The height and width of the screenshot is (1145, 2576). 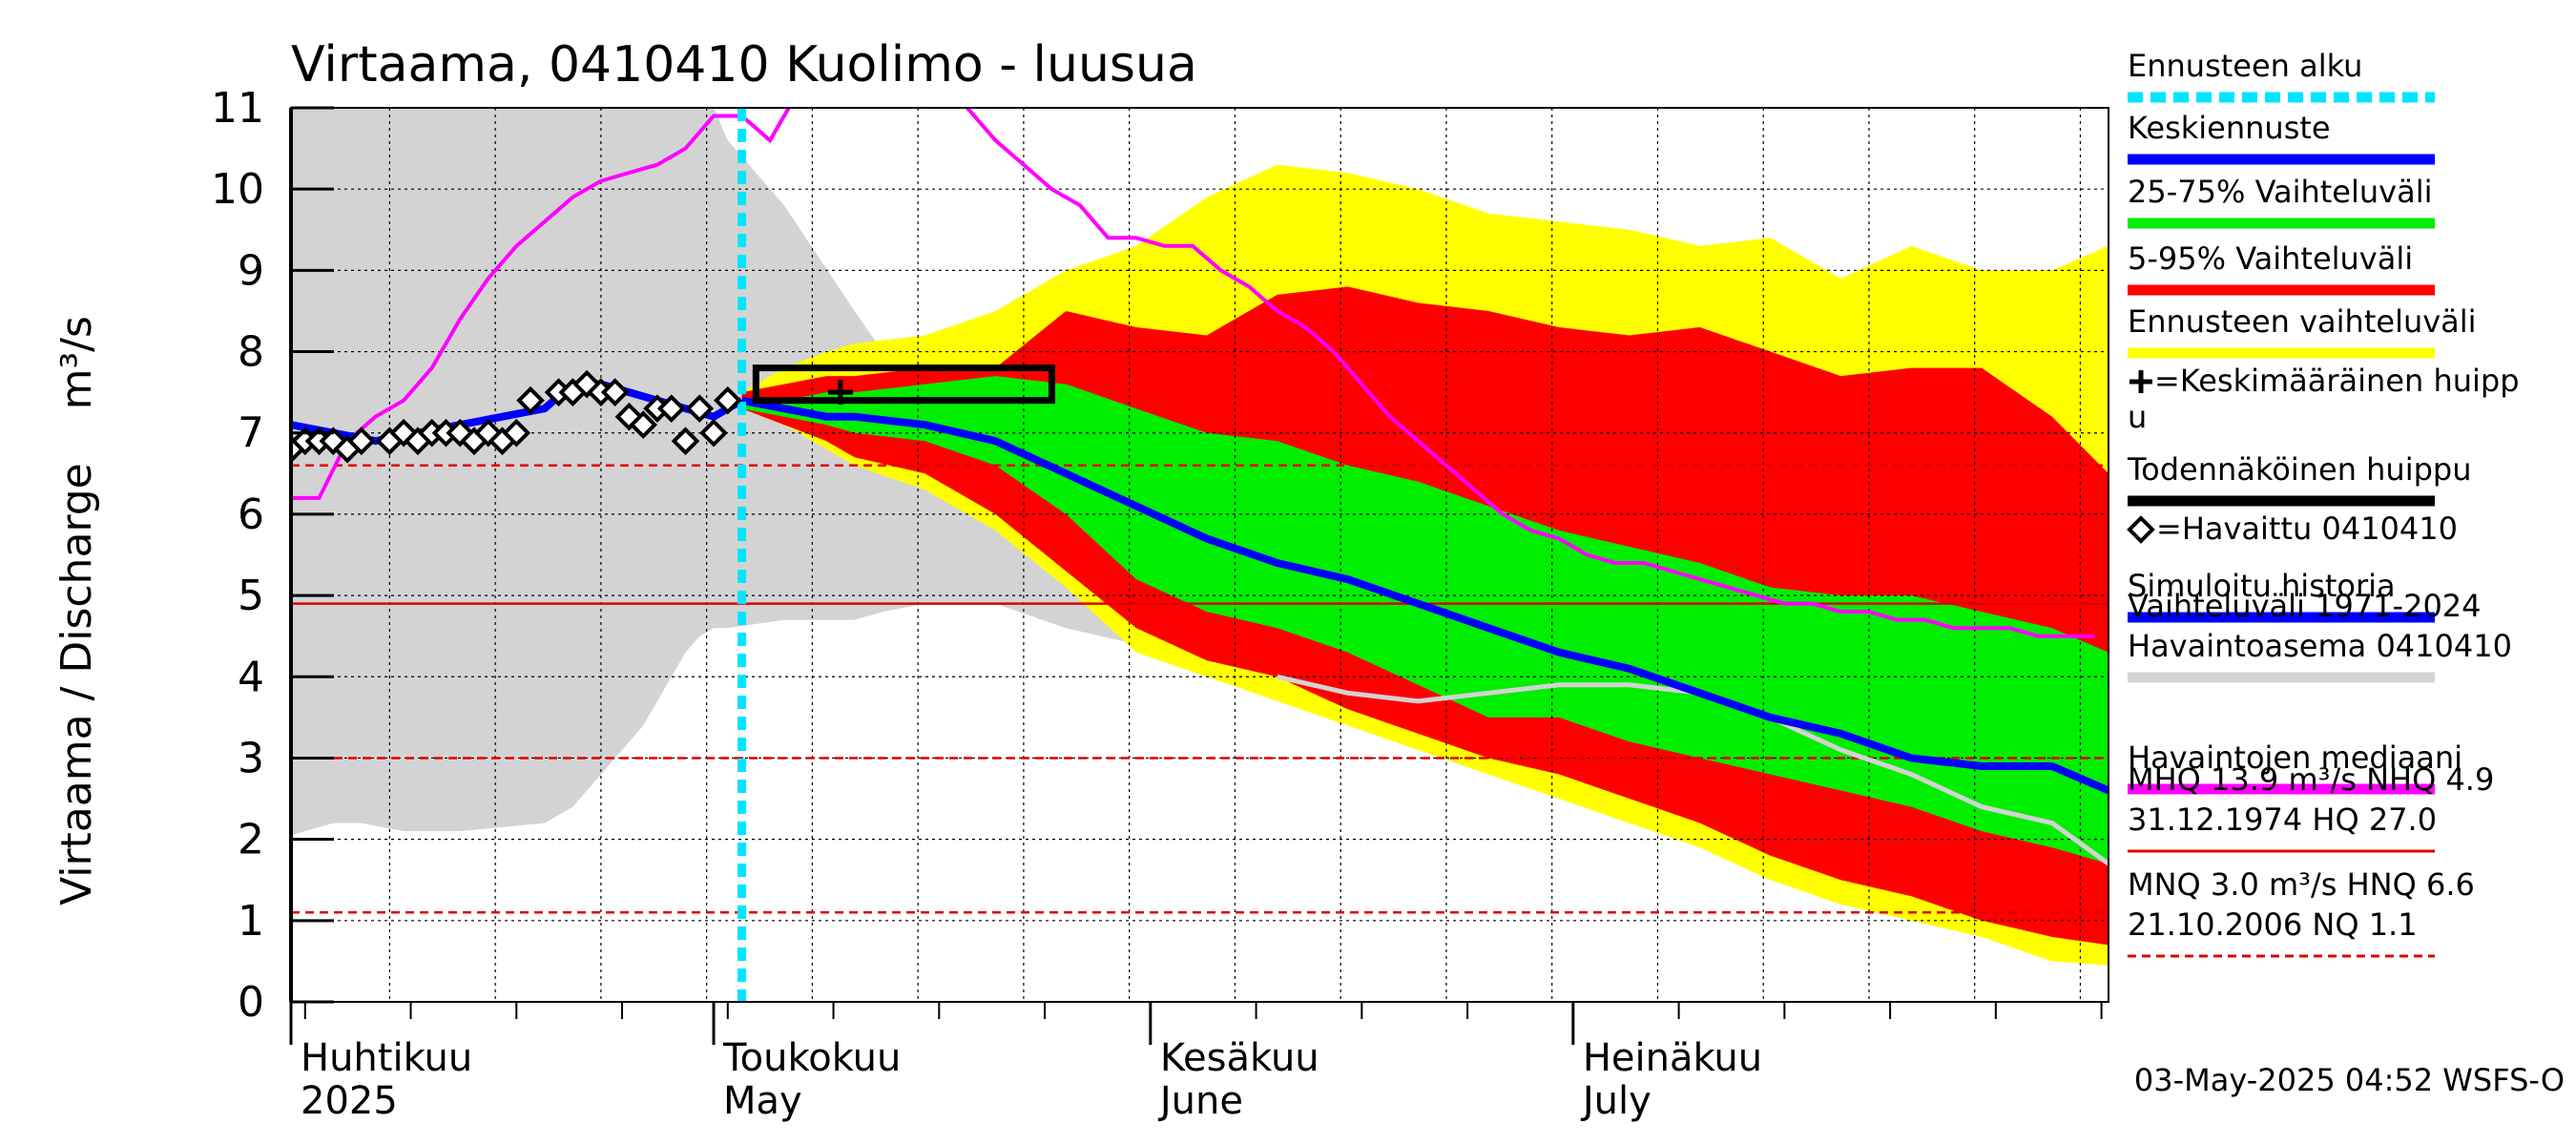 What do you see at coordinates (2301, 884) in the screenshot?
I see `legend-label: MNQ 3.0 m³/s HNQ 6.6` at bounding box center [2301, 884].